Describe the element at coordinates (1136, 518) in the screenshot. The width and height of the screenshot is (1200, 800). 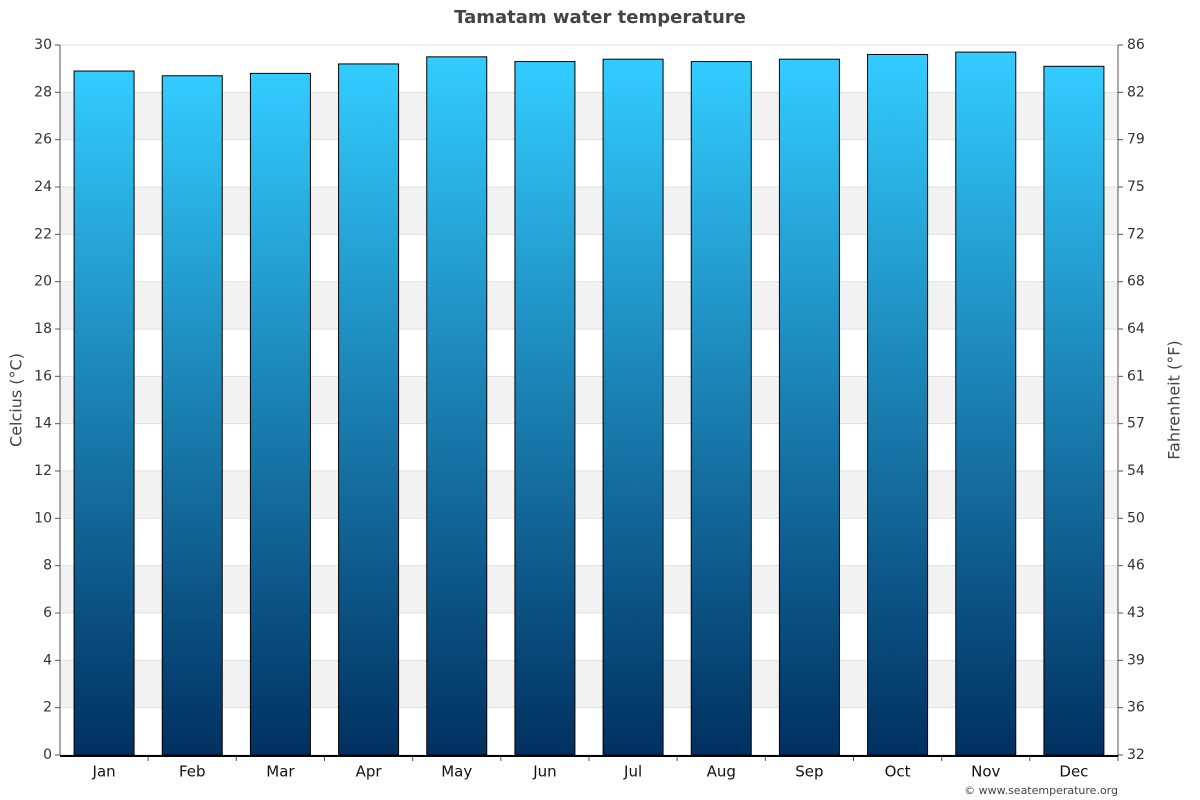
I see `y2-tick-label: 50` at that location.